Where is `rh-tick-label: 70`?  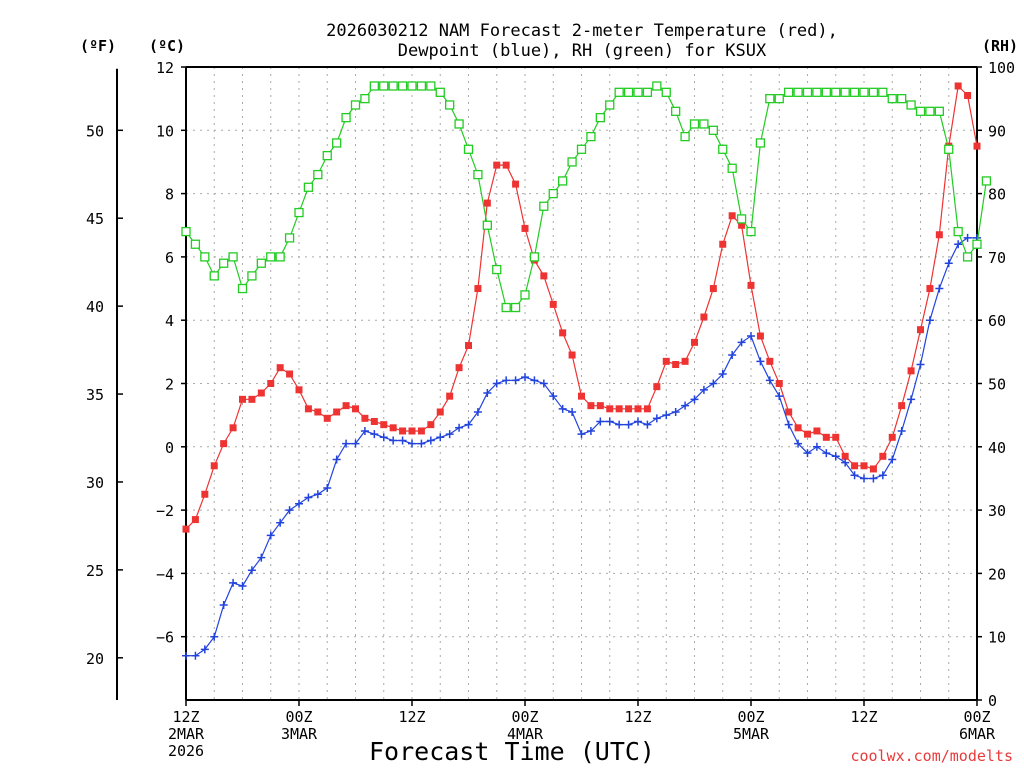
rh-tick-label: 70 is located at coordinates (997, 258).